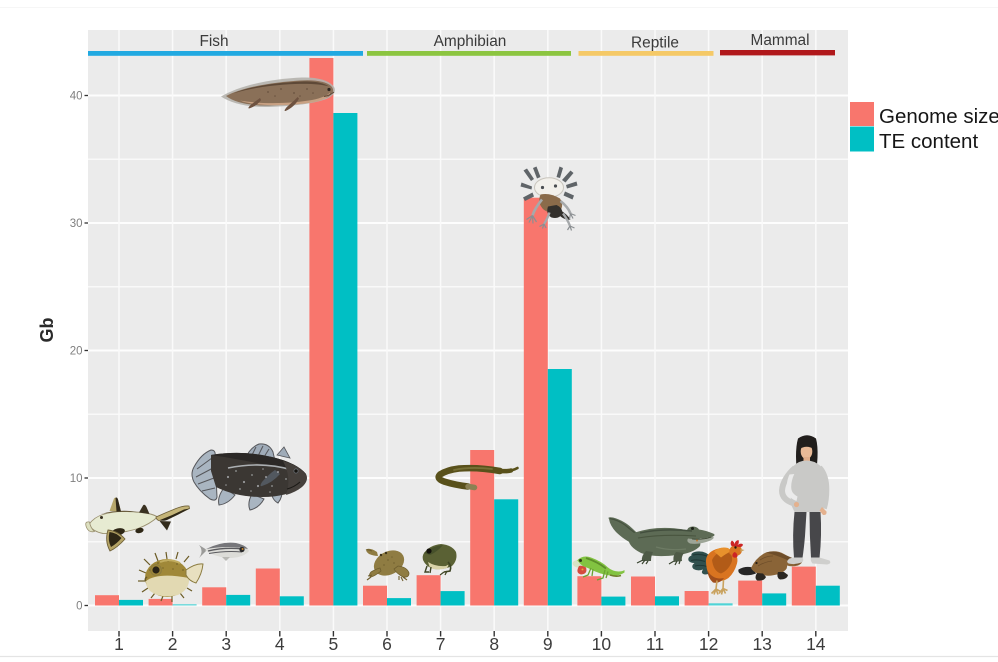  Describe the element at coordinates (928, 141) in the screenshot. I see `svg-text: TE content` at that location.